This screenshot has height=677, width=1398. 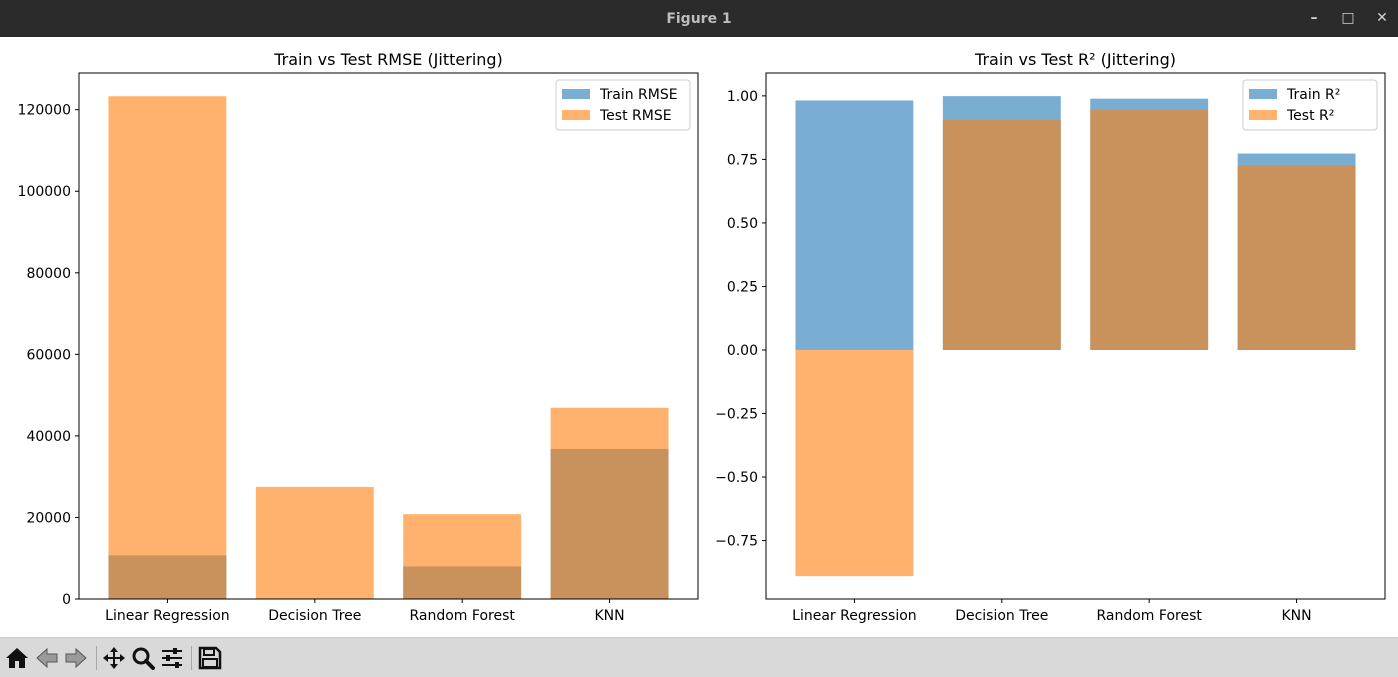 What do you see at coordinates (638, 95) in the screenshot?
I see `legend-label: Train RMSE` at bounding box center [638, 95].